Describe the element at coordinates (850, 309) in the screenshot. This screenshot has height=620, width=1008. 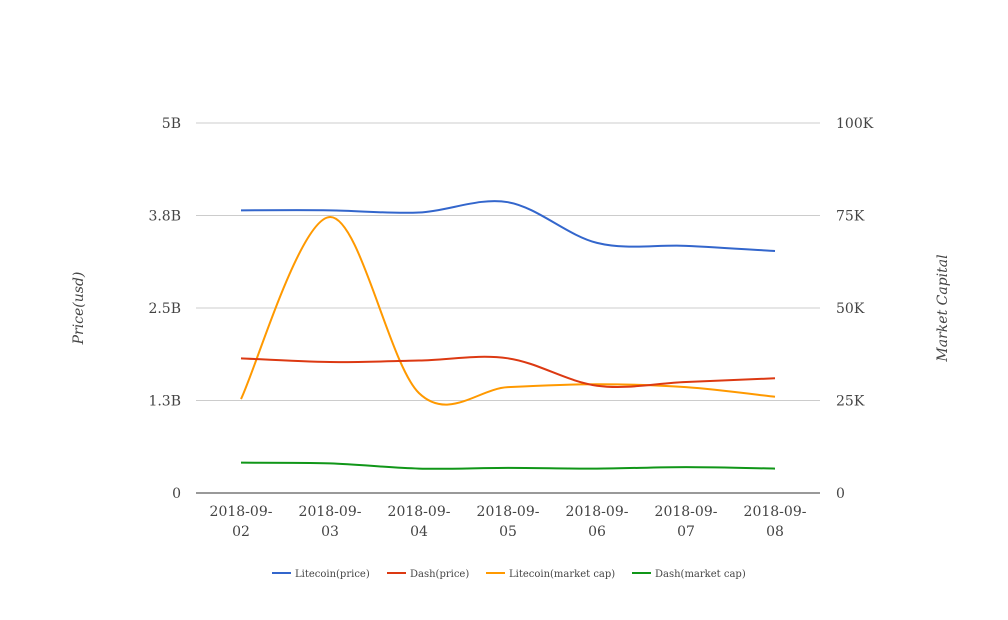
I see `y2-tick-label: 50K` at that location.